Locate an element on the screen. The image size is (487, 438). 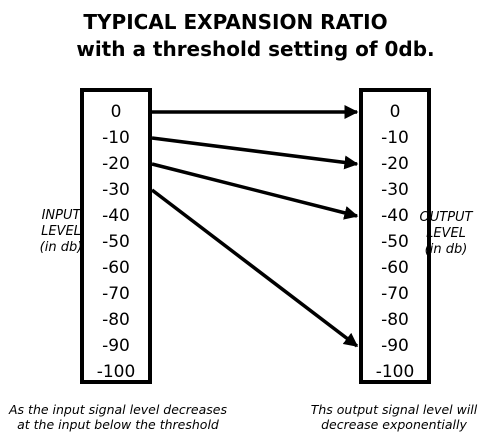
input-label-line-3: (in db) is located at coordinates (61, 247).